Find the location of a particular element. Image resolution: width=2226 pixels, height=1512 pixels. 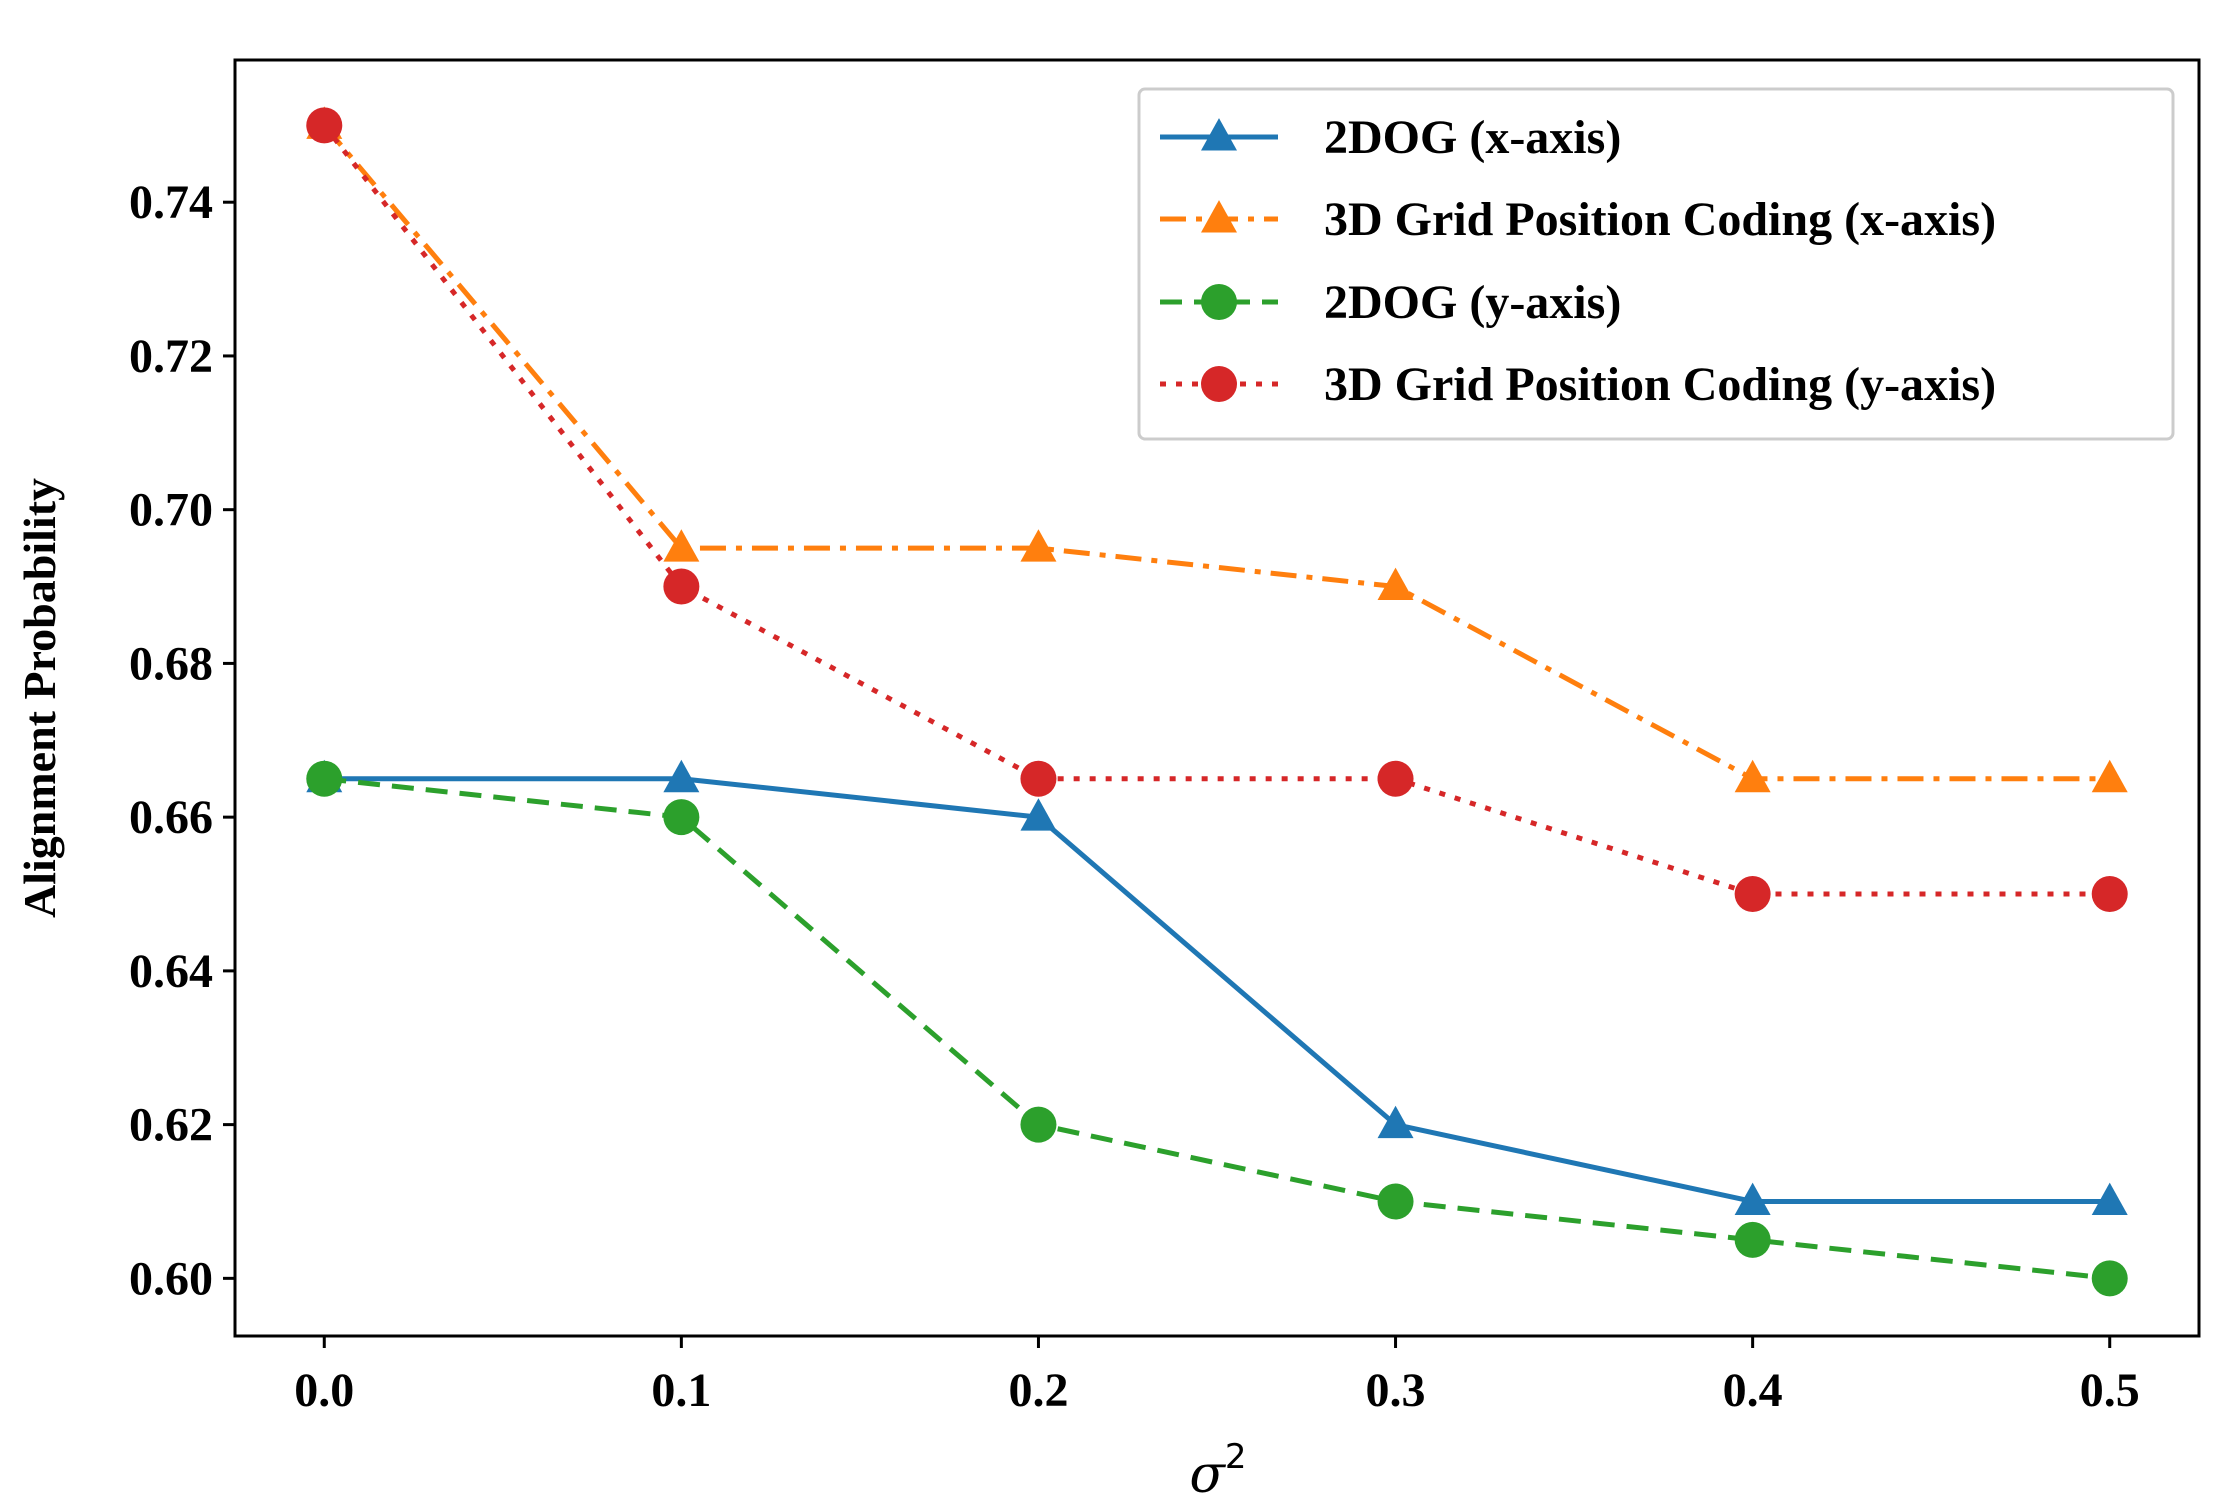

y-tick-label: 0.64 is located at coordinates (171, 971).